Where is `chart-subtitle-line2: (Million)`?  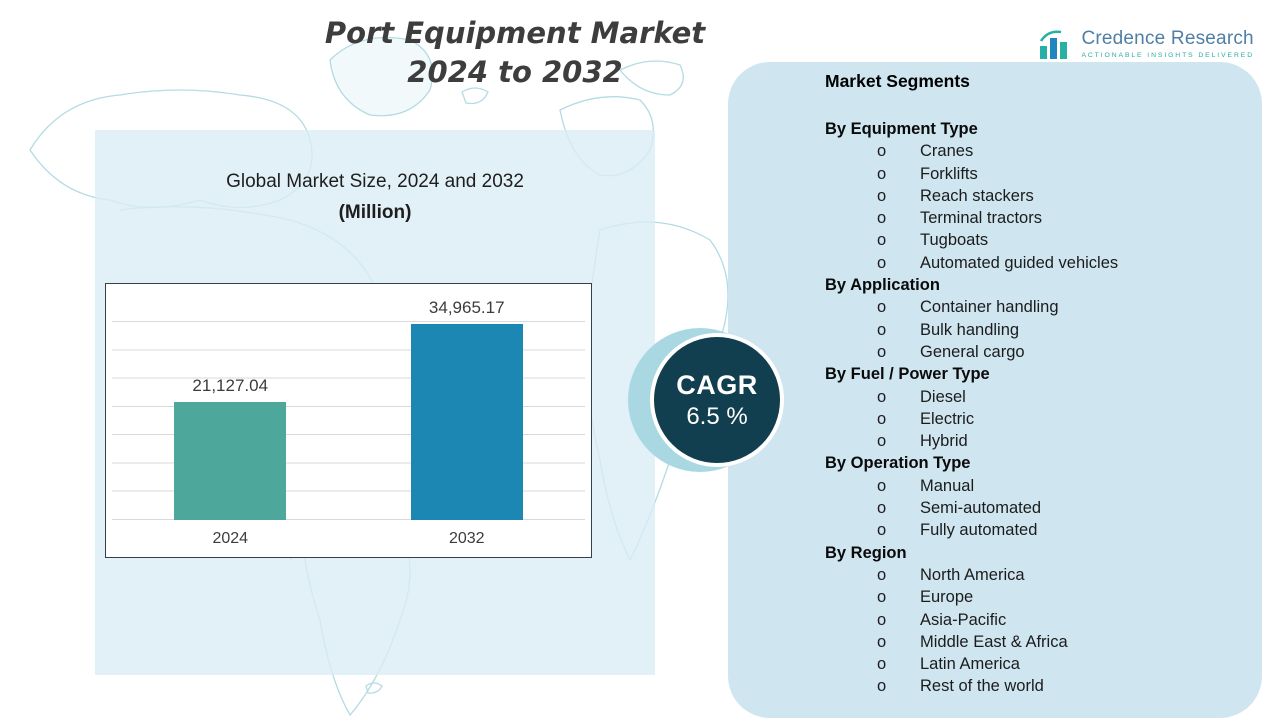 chart-subtitle-line2: (Million) is located at coordinates (375, 212).